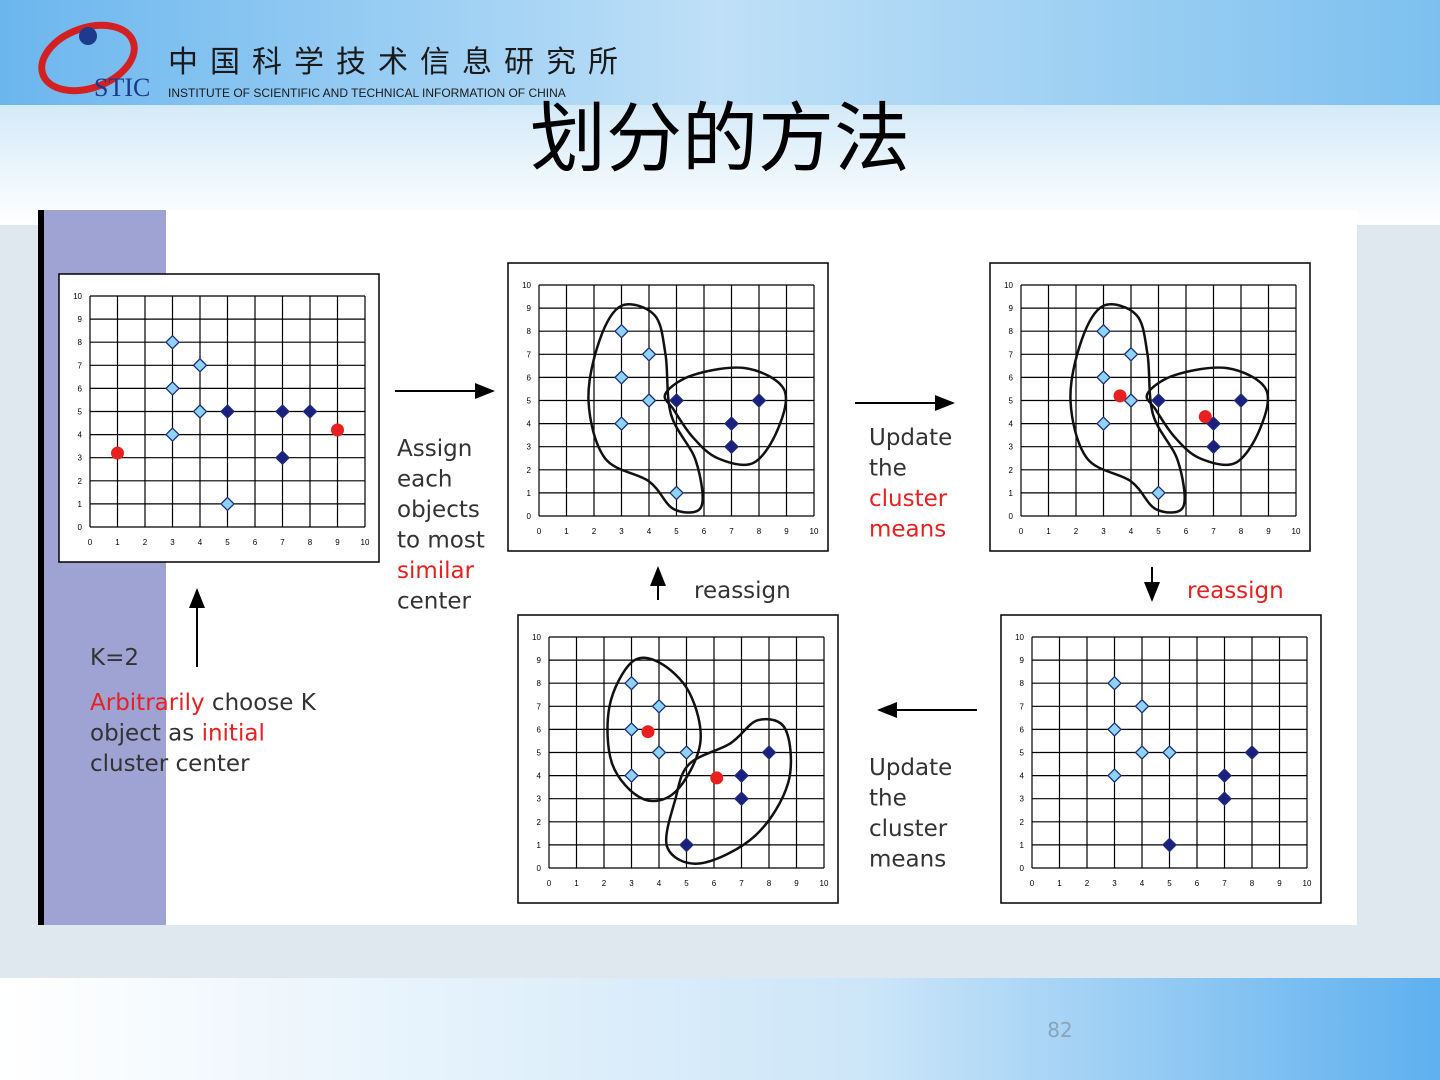 The height and width of the screenshot is (1080, 1440). What do you see at coordinates (907, 860) in the screenshot?
I see `note-line: means` at bounding box center [907, 860].